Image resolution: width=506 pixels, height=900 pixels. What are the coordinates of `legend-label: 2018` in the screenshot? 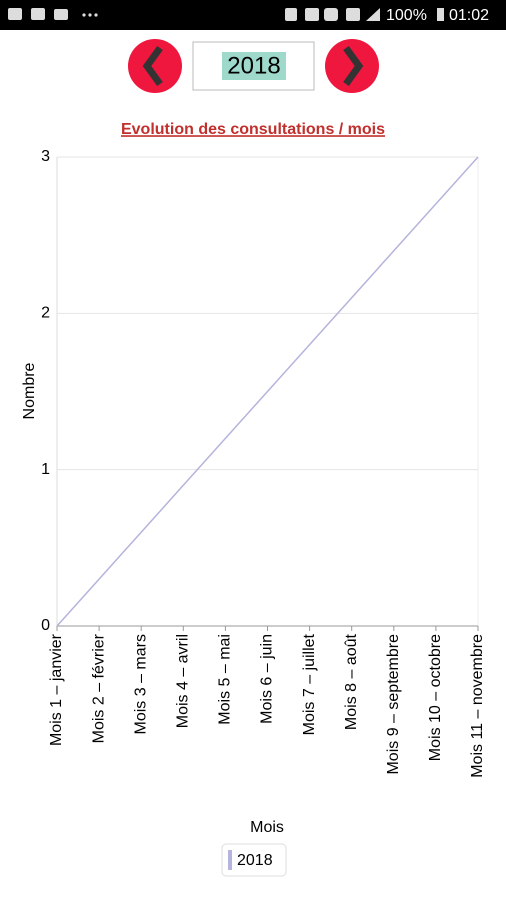 It's located at (255, 860).